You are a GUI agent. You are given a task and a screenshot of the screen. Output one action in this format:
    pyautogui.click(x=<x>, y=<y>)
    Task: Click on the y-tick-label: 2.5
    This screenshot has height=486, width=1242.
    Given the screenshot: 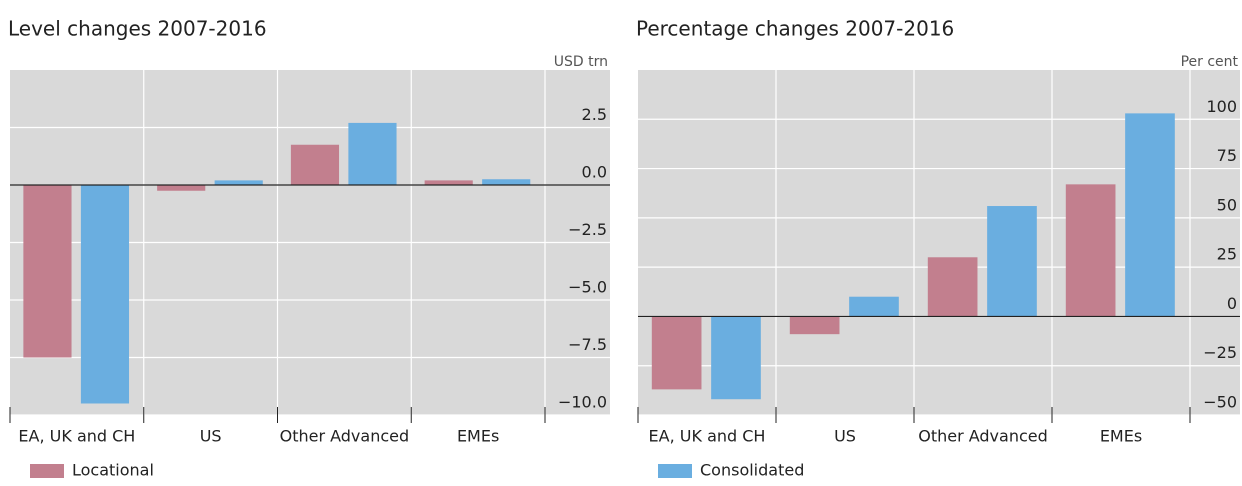 What is the action you would take?
    pyautogui.click(x=594, y=114)
    